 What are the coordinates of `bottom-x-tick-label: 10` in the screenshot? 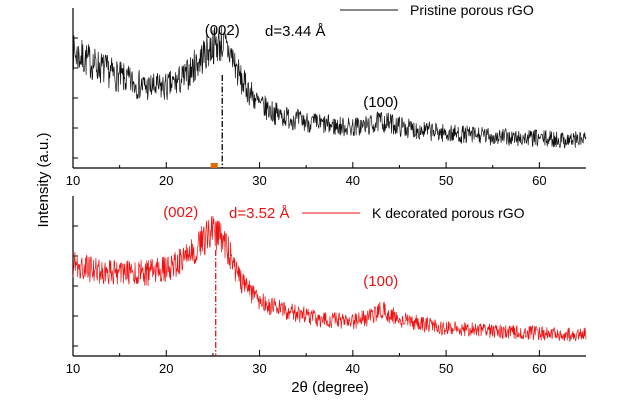 It's located at (73, 368).